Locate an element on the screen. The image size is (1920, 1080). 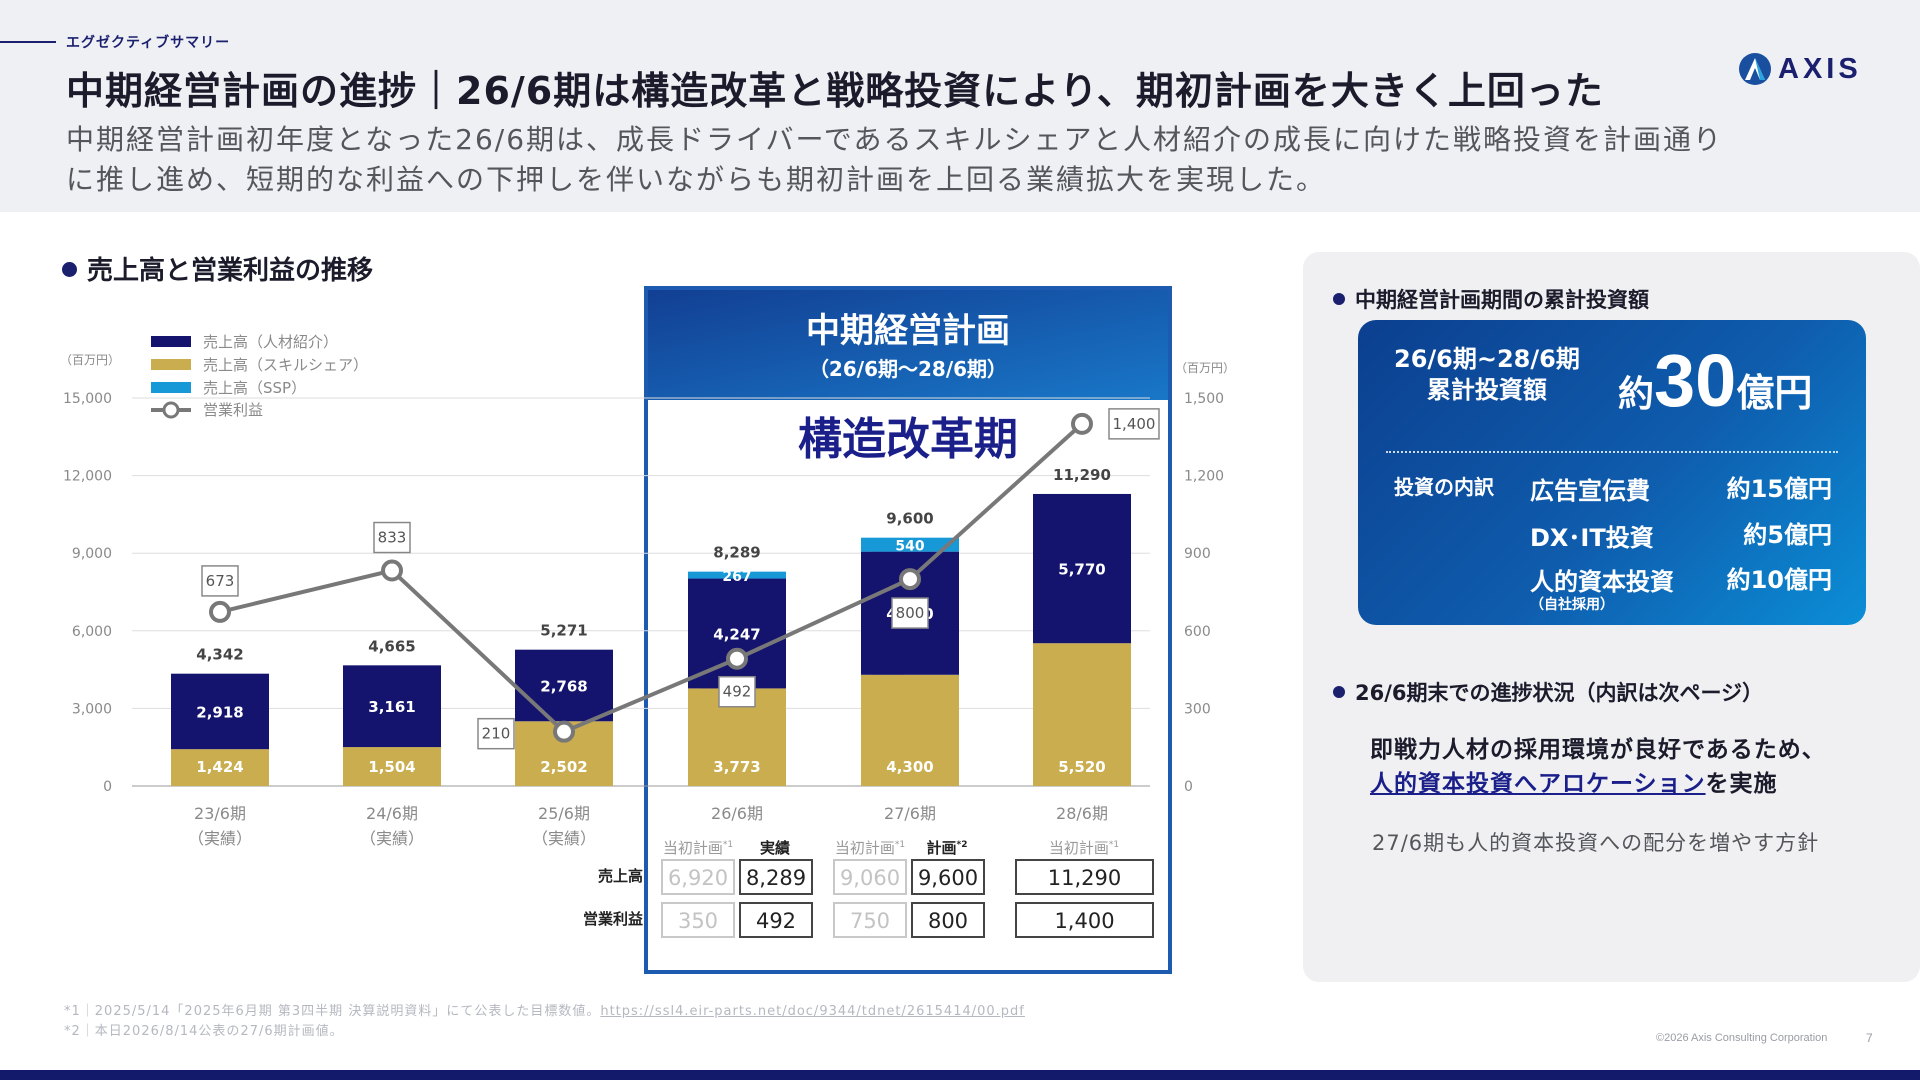
table-row-label: 営業利益 is located at coordinates (613, 919).